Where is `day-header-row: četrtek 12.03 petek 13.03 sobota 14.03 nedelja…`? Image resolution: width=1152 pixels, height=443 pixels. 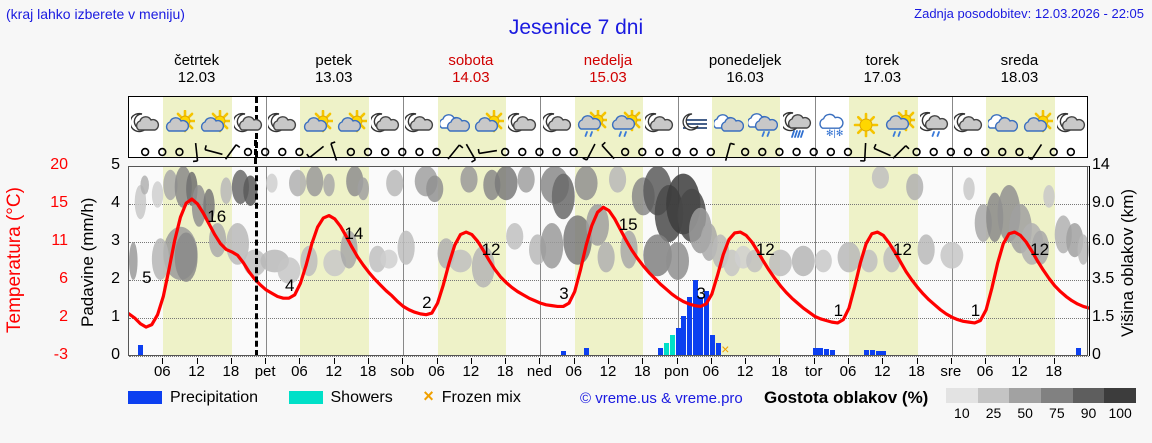
day-header-row: četrtek 12.03 petek 13.03 sobota 14.03 nedelja… is located at coordinates (608, 74).